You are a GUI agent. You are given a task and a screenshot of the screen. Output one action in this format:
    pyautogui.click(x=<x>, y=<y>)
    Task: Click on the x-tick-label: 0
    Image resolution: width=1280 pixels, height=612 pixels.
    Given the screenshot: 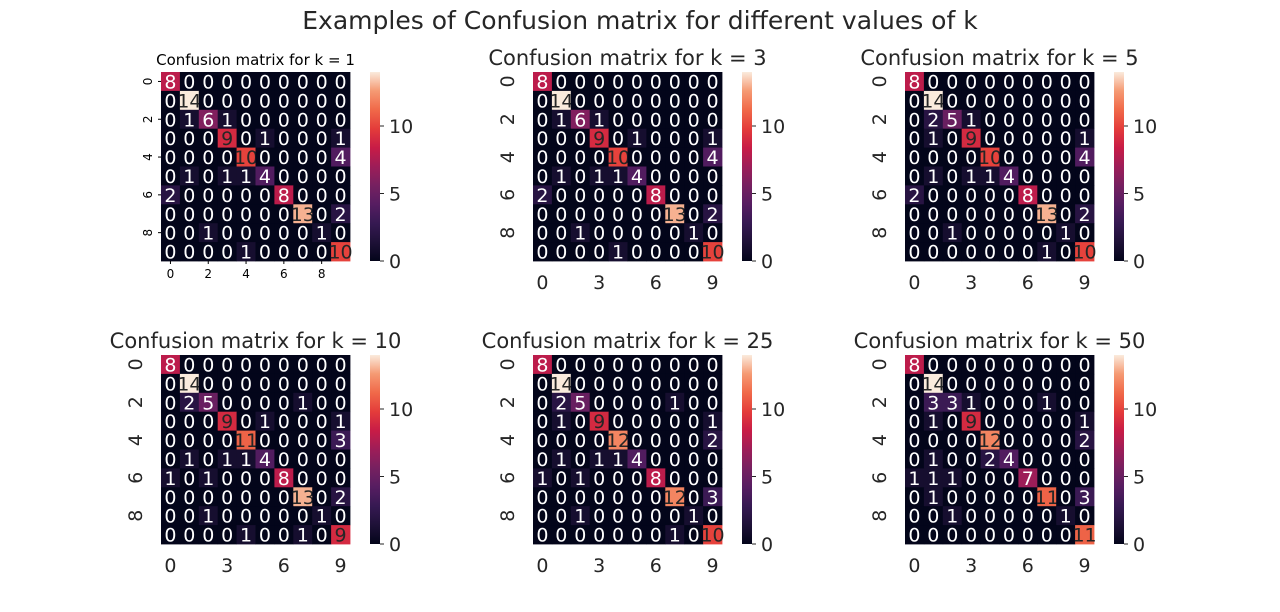 What is the action you would take?
    pyautogui.click(x=170, y=566)
    